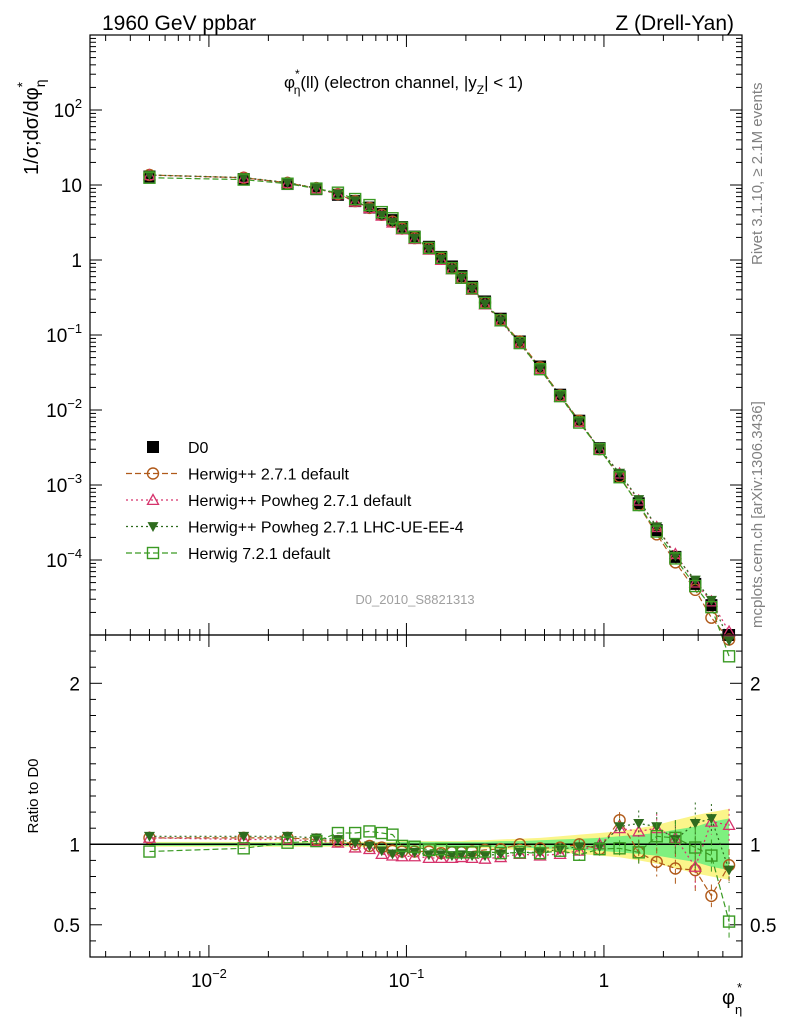  What do you see at coordinates (32, 131) in the screenshot?
I see `ylabel-main: 1/σ;dσ/dφ` at bounding box center [32, 131].